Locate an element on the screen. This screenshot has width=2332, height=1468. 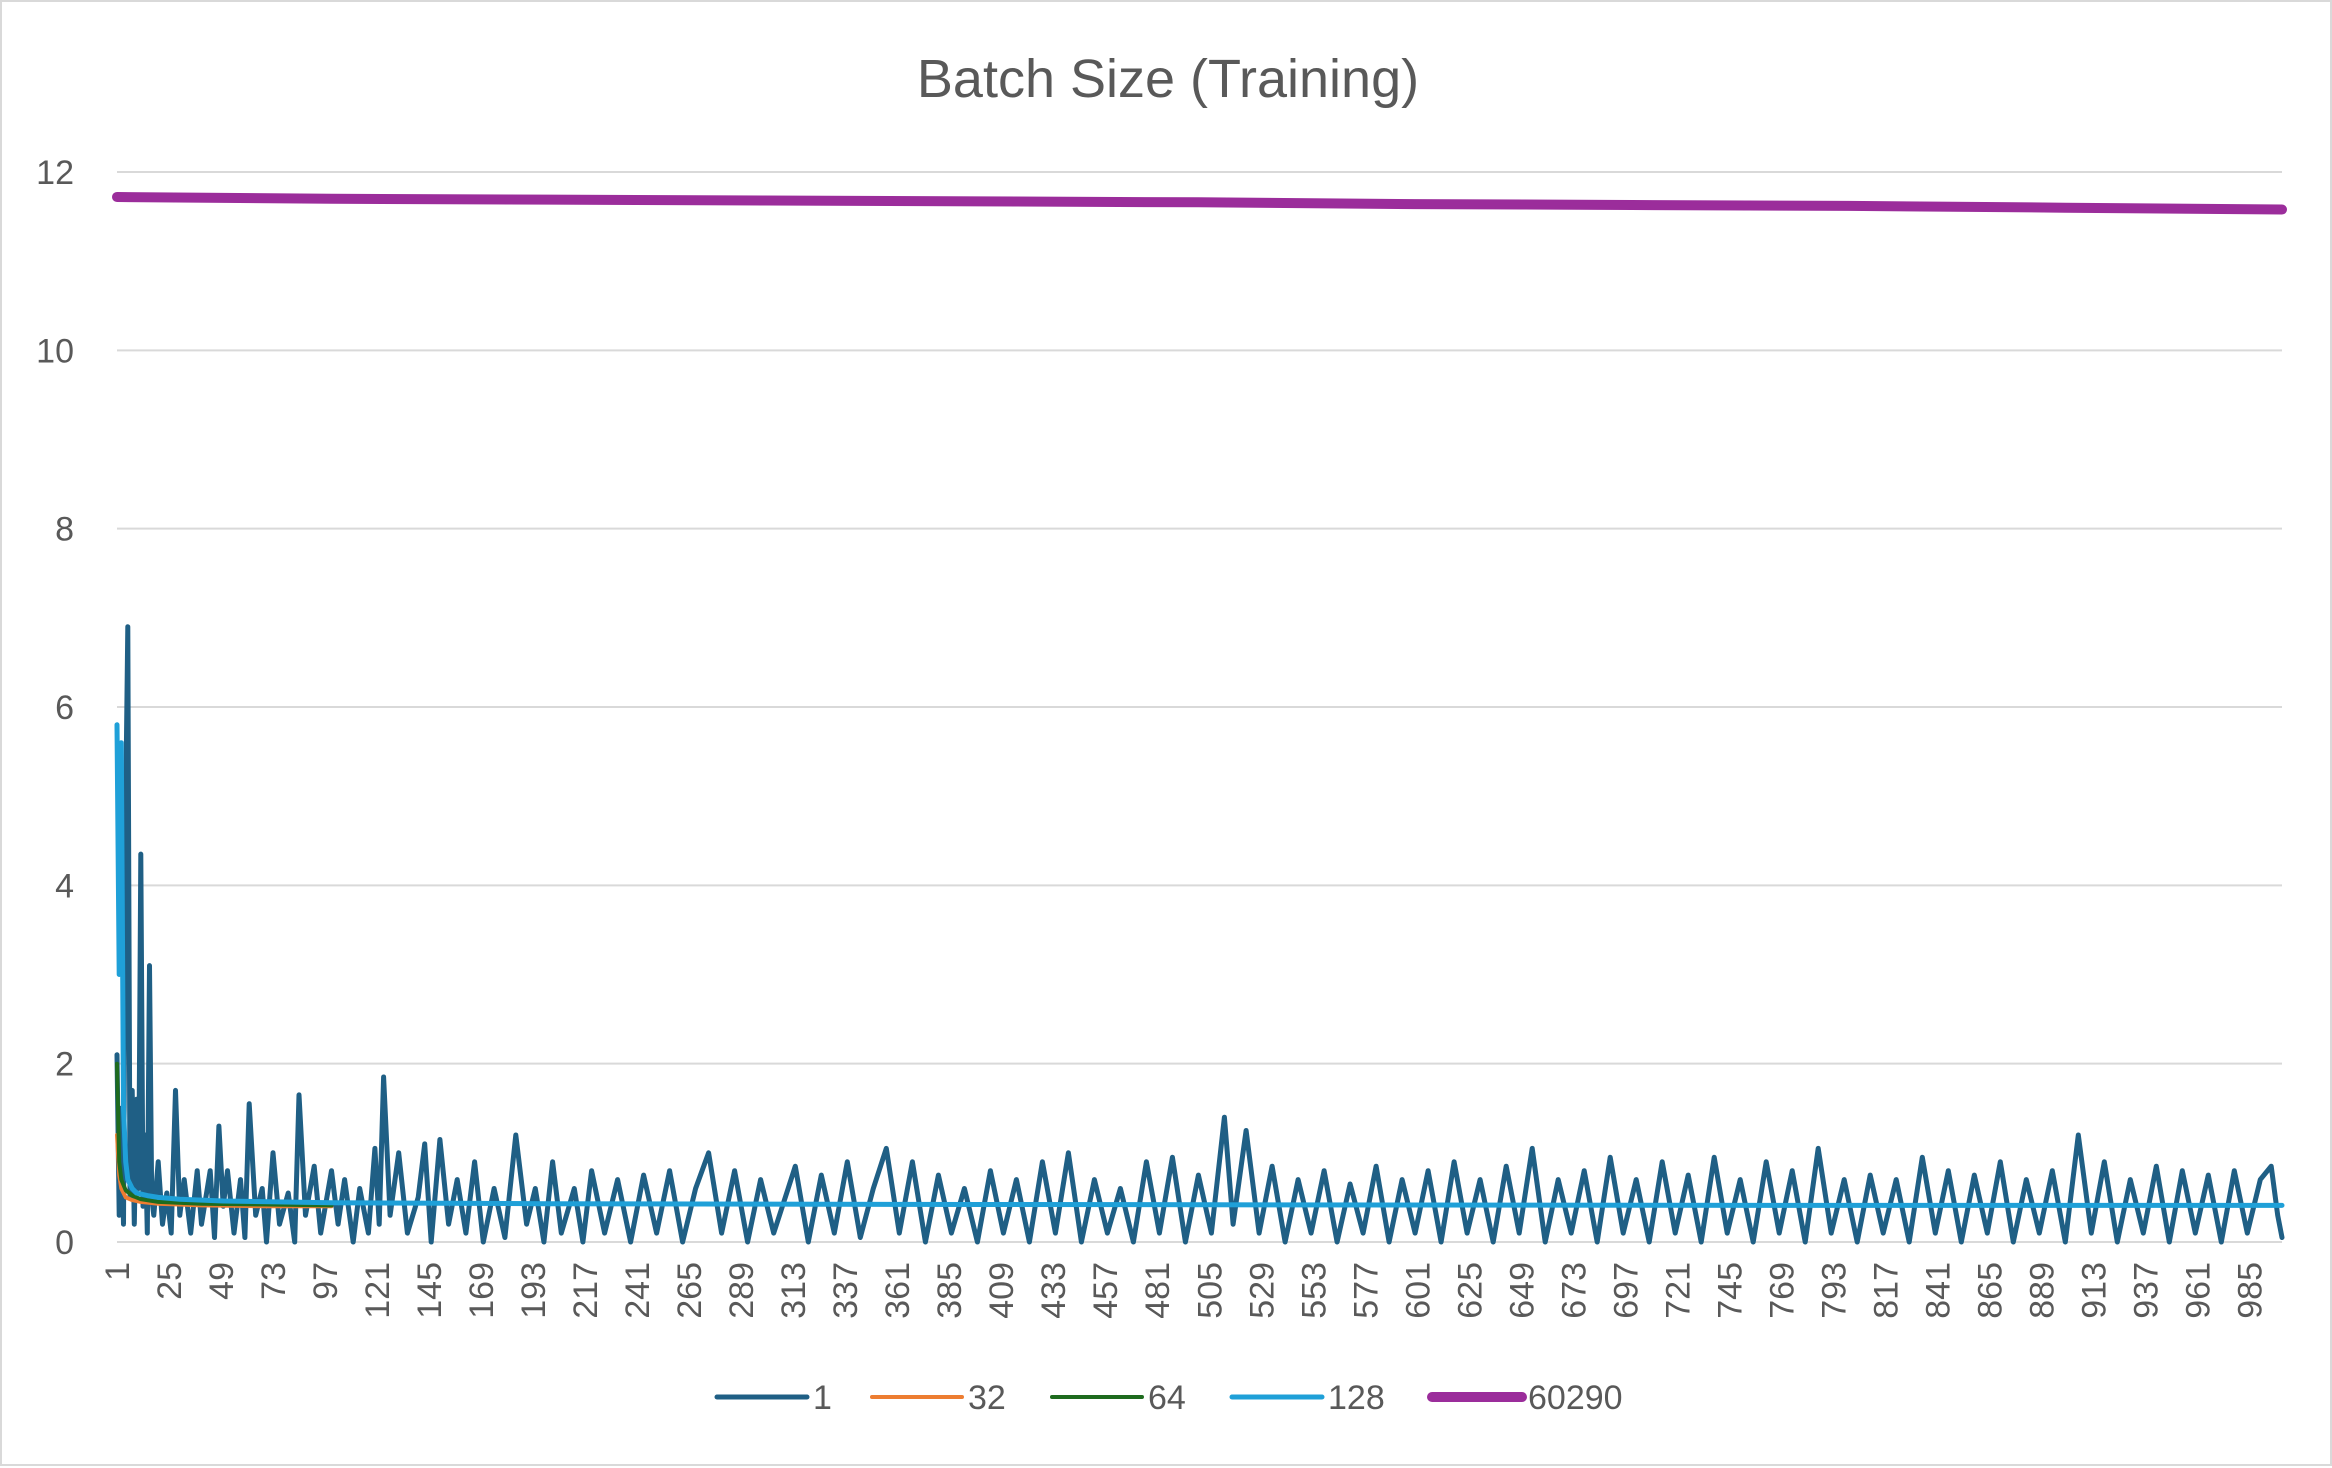
legend-label-64: 64 is located at coordinates (1167, 1398).